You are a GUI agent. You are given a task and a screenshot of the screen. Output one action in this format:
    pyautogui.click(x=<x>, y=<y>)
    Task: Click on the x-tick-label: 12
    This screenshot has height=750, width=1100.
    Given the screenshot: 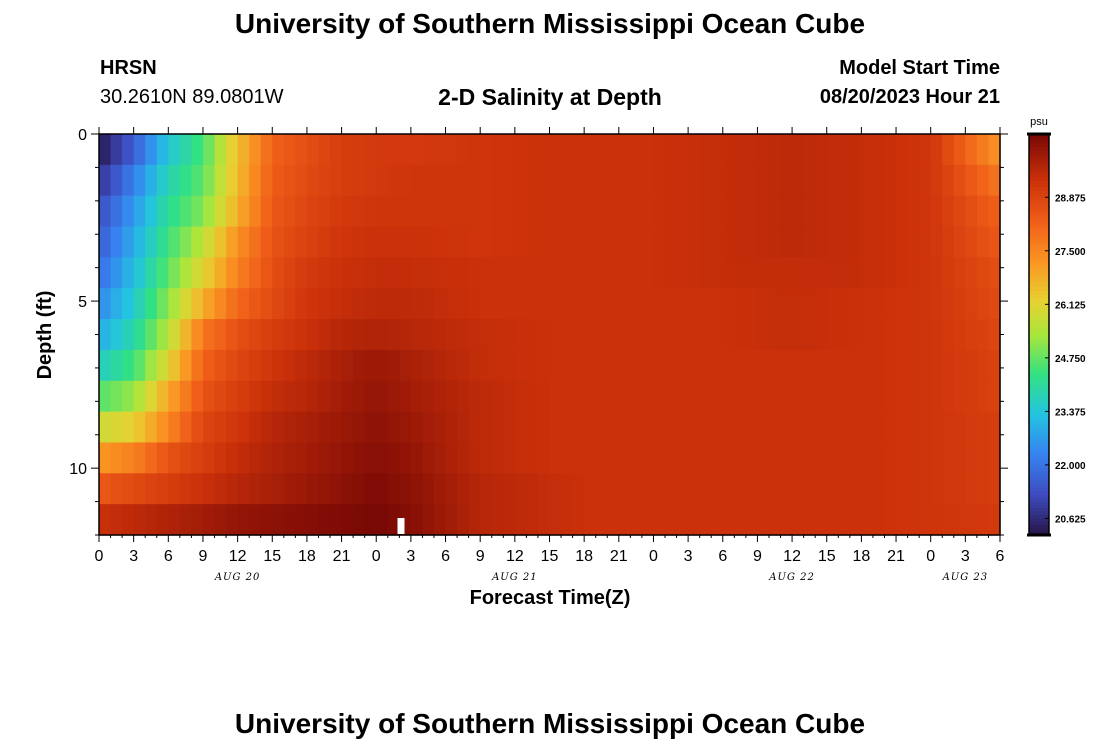 What is the action you would take?
    pyautogui.click(x=792, y=556)
    